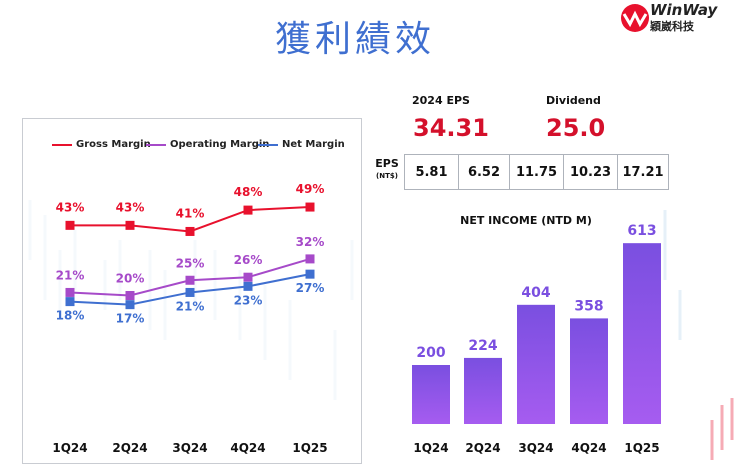 The image size is (740, 468). I want to click on net-margin-label: 23%, so click(248, 300).